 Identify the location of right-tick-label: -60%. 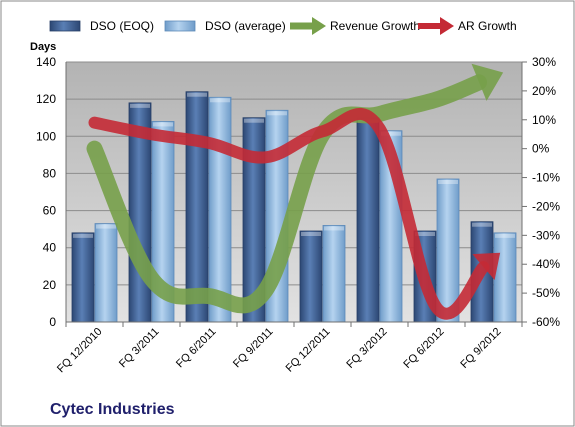
(546, 322).